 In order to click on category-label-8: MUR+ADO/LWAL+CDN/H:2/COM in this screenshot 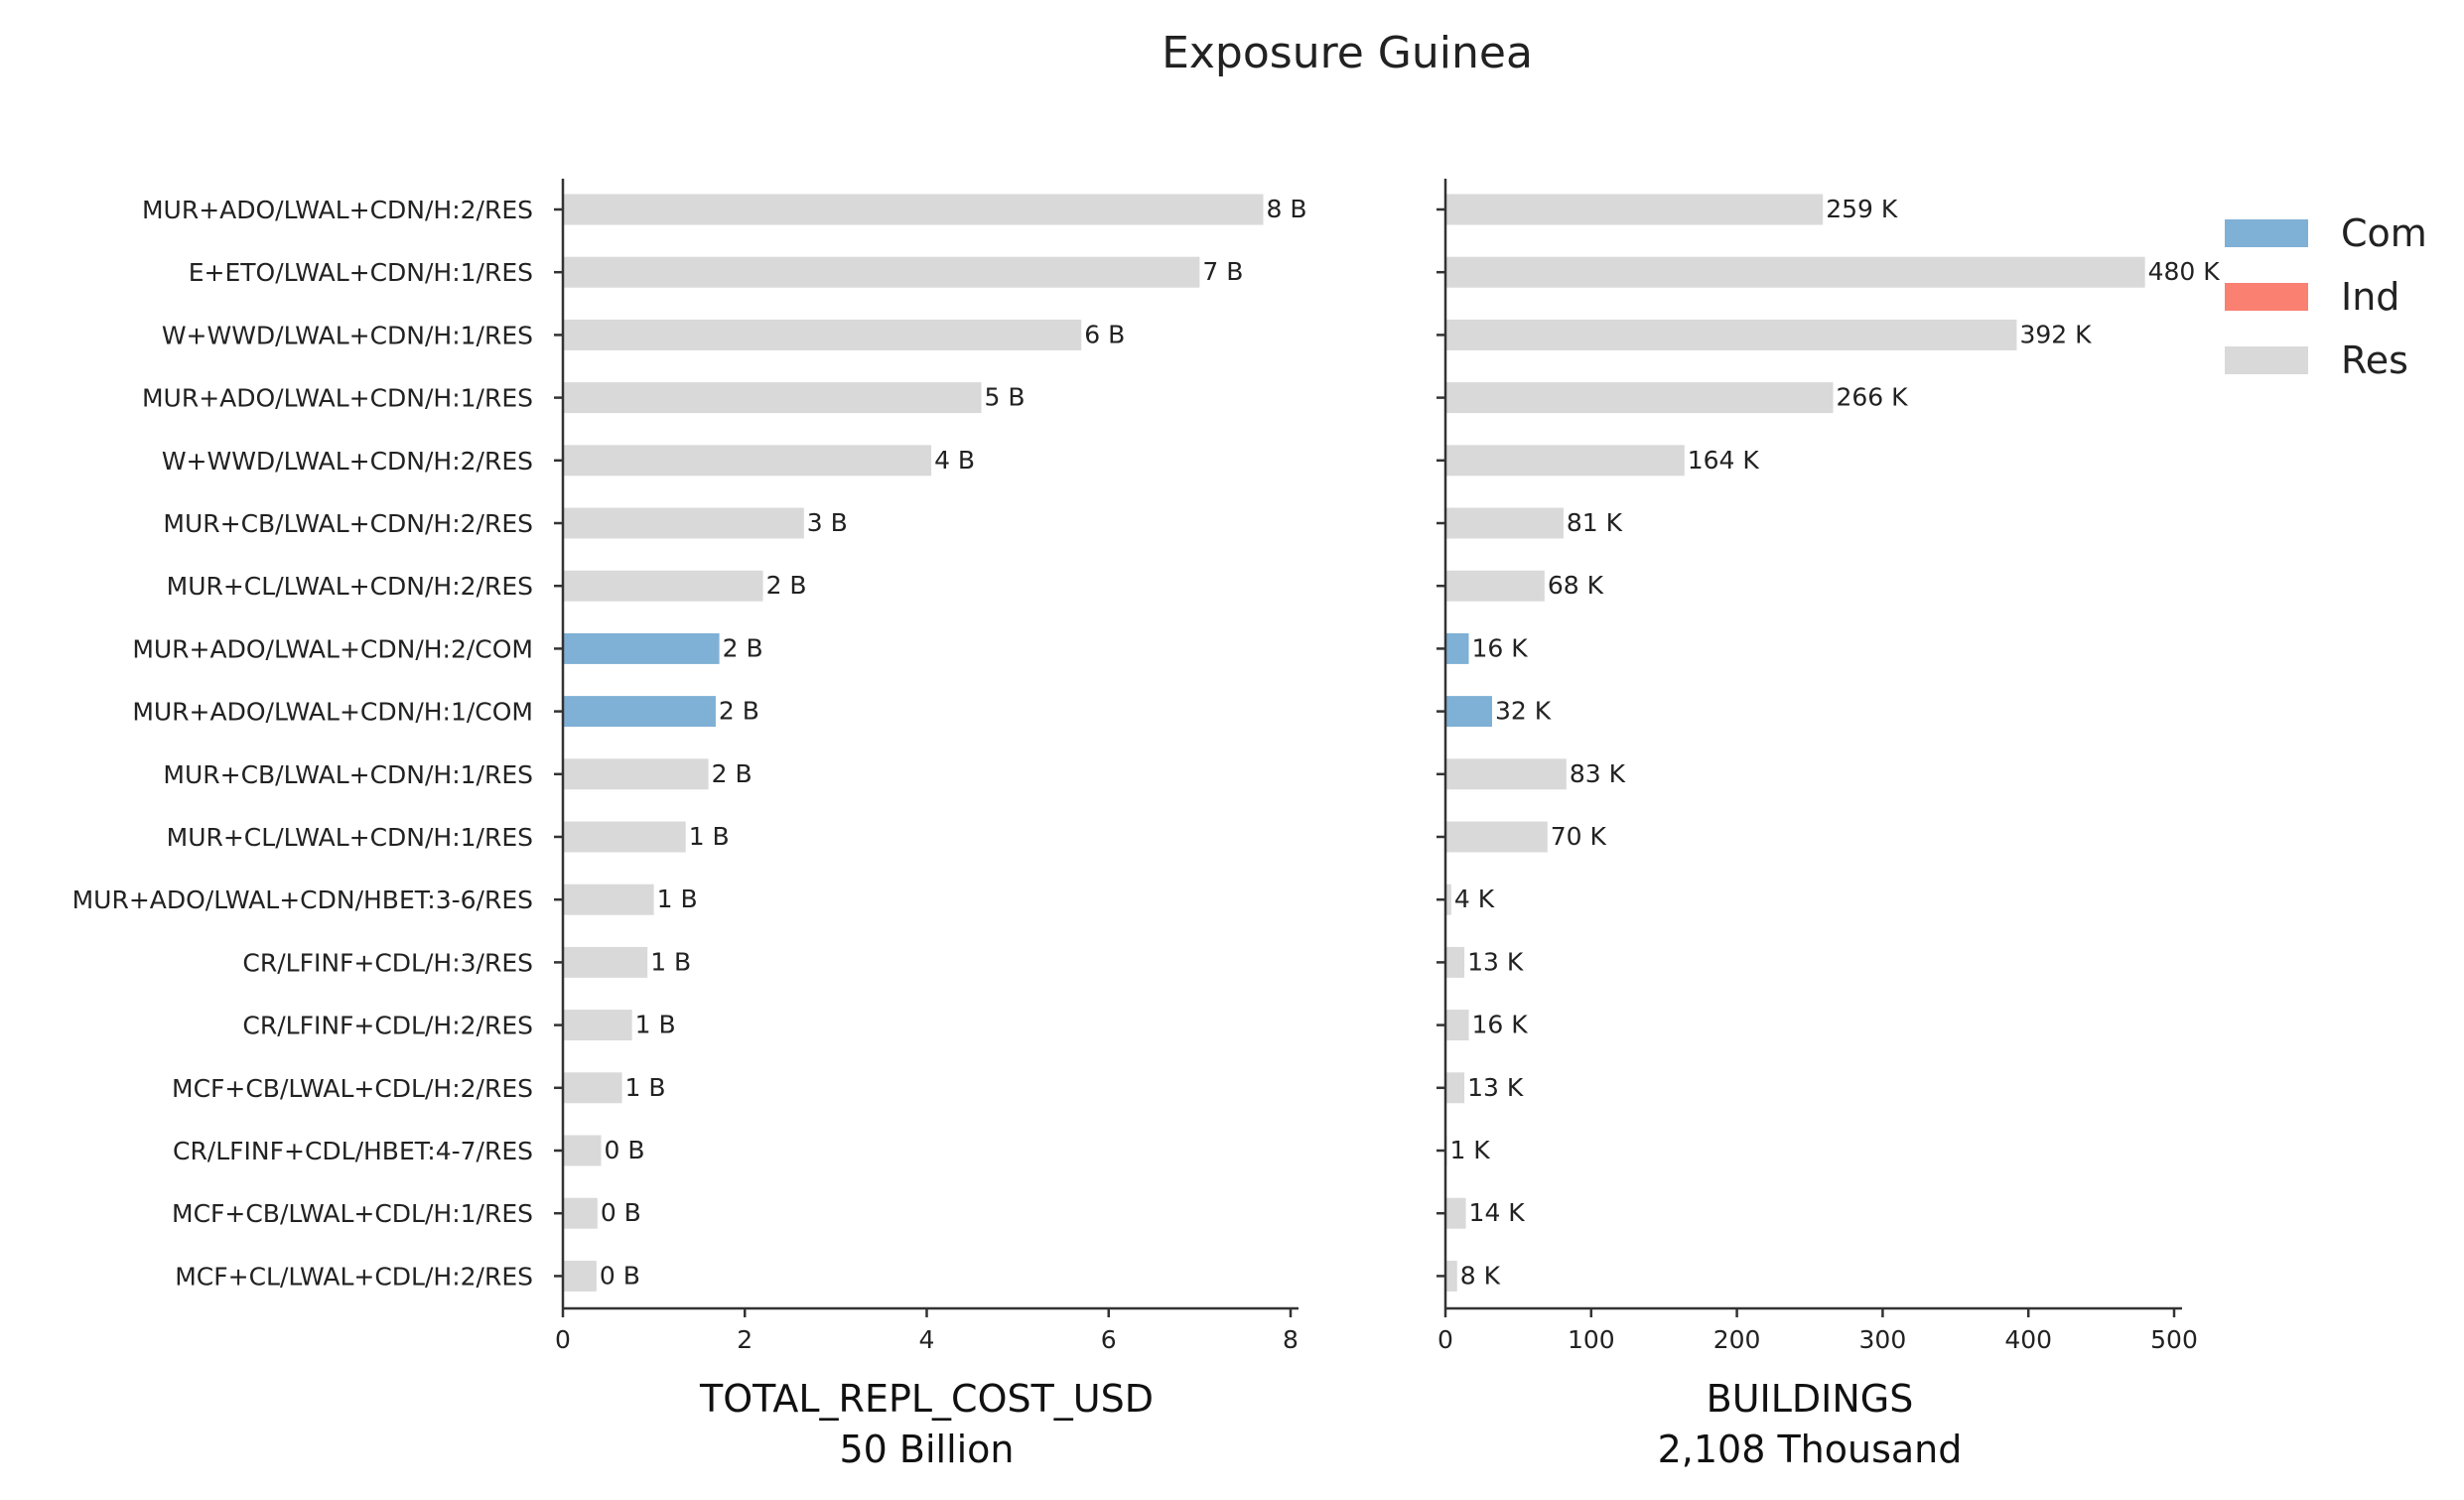, I will do `click(332, 648)`.